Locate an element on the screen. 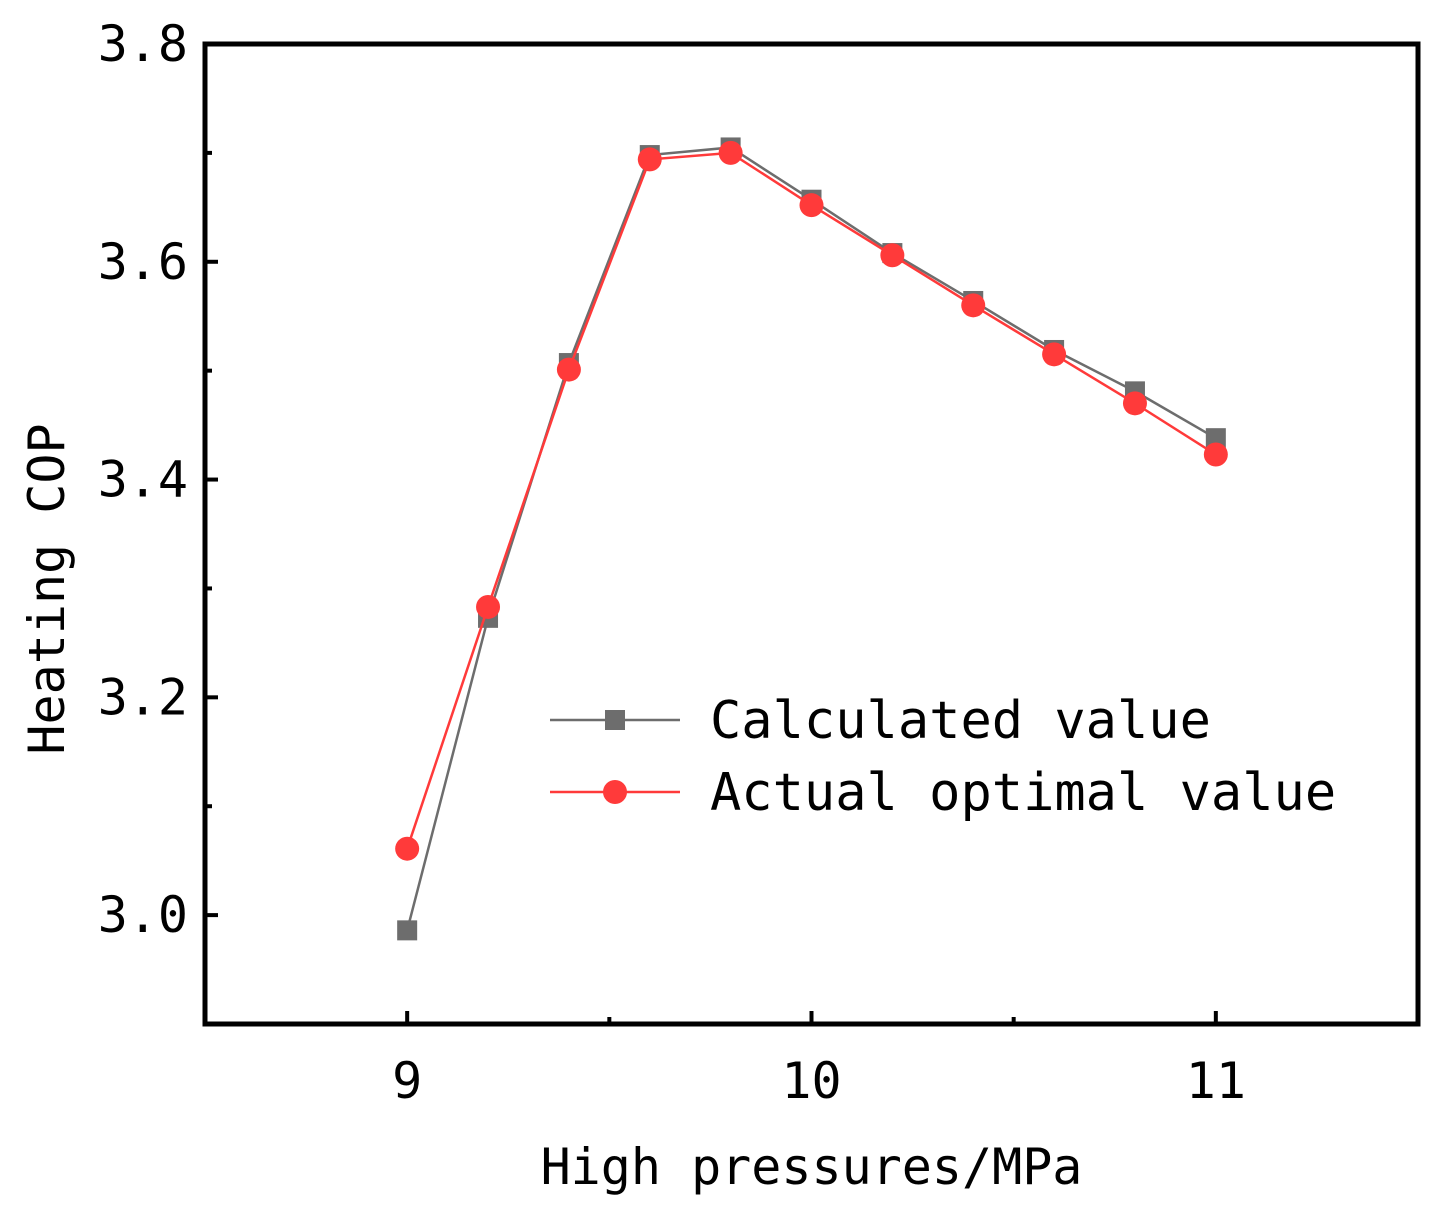 The image size is (1440, 1206). legend: Calculated value Actual optimal value is located at coordinates (943, 757).